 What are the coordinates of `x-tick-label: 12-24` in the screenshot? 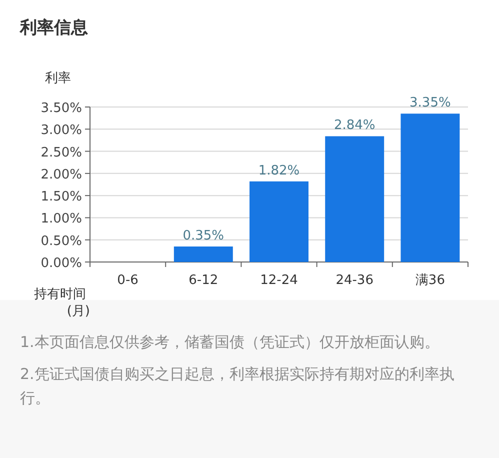 It's located at (279, 280).